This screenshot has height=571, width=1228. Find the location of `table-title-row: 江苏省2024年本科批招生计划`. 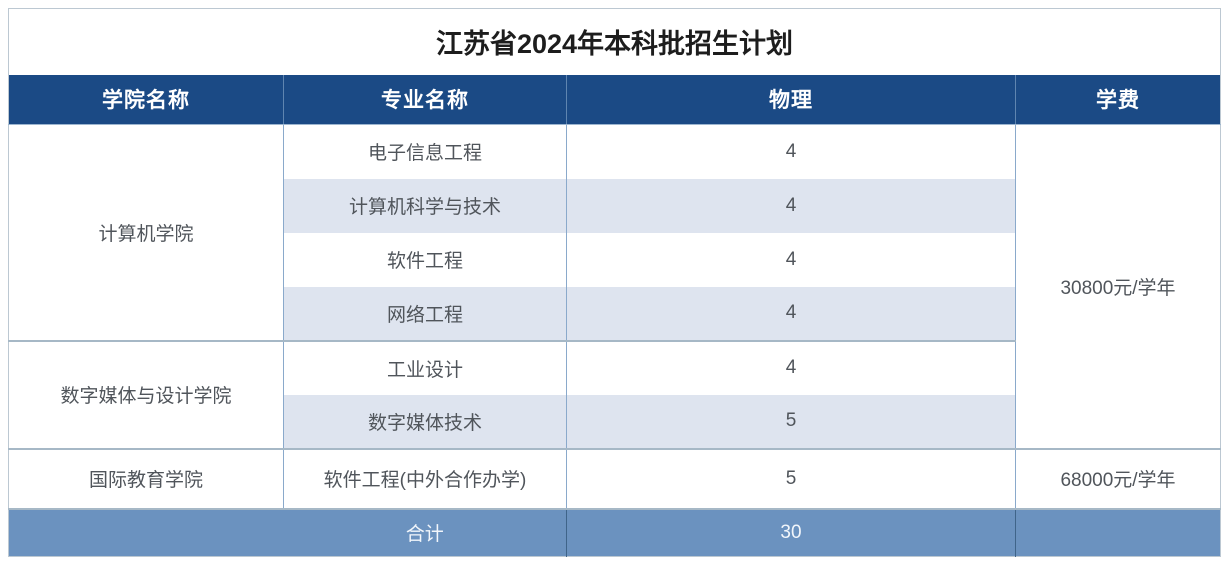

table-title-row: 江苏省2024年本科批招生计划 is located at coordinates (614, 41).